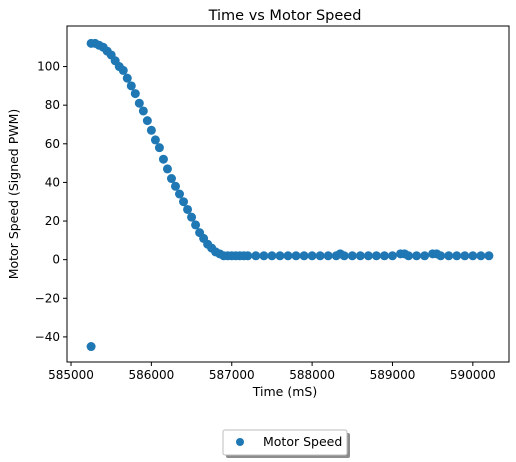 This screenshot has width=516, height=462. Describe the element at coordinates (272, 372) in the screenshot. I see `x-axis: 585000 586000 587000 588000 589000 590000` at that location.